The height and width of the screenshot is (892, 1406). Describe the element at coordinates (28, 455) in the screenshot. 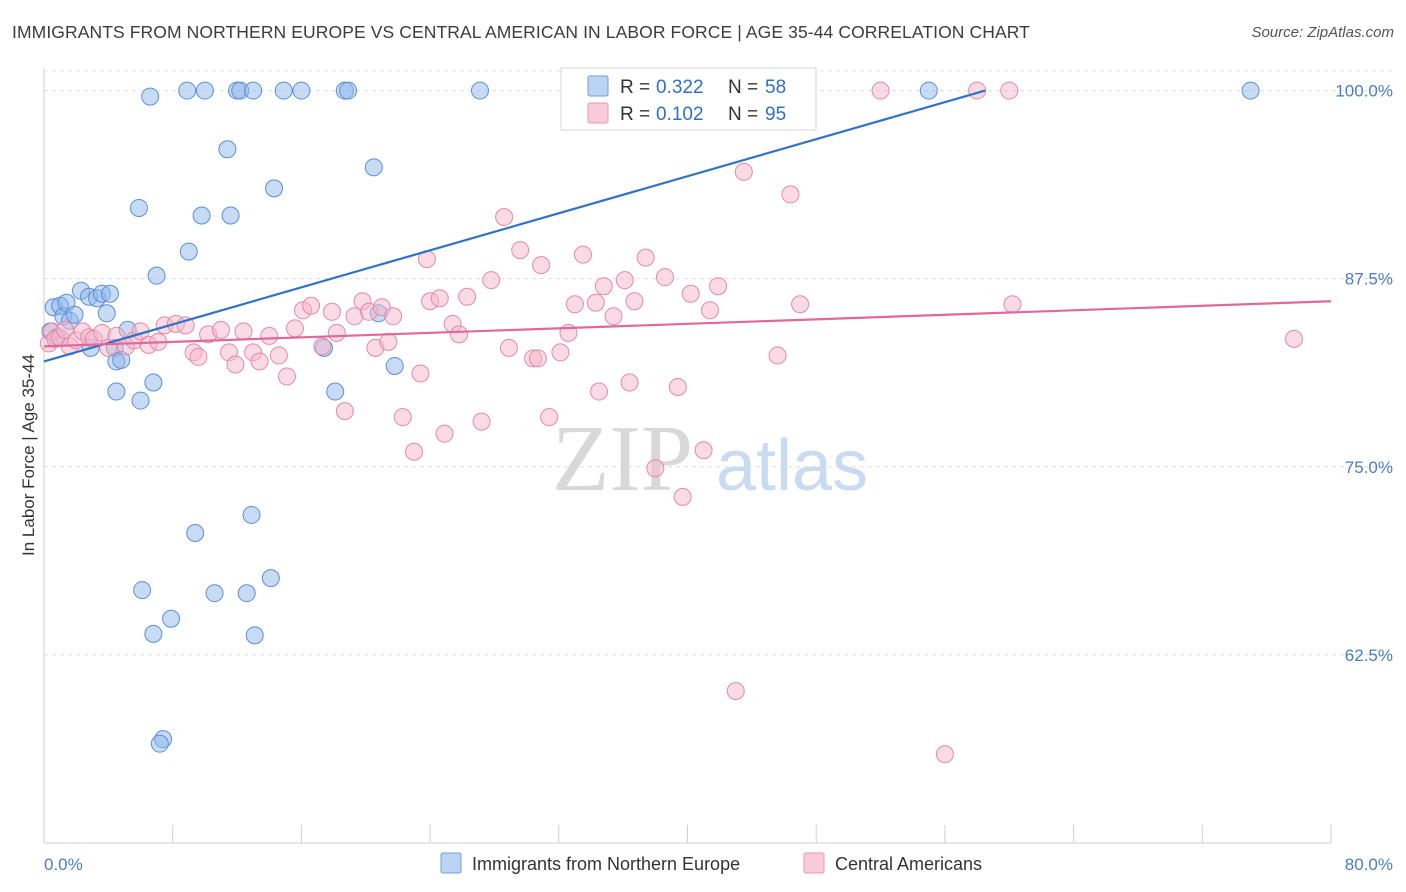

I see `y-axis-label: In Labor Force | Age 35-44` at that location.